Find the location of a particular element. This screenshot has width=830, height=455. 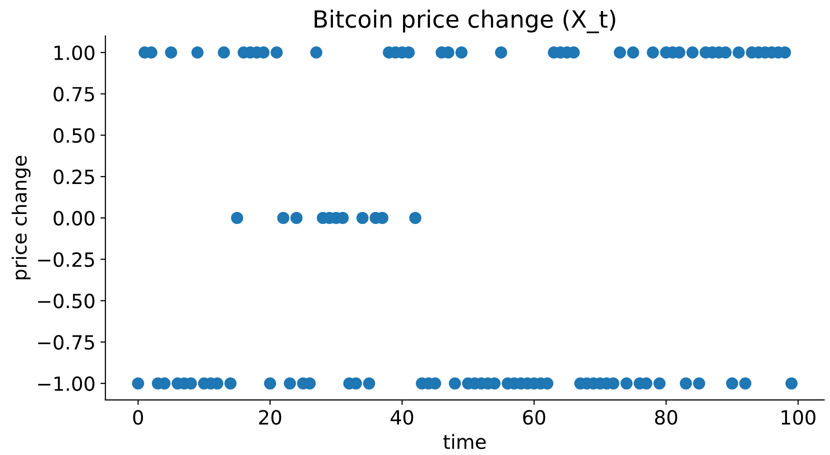

y-tick-label: −0.75 is located at coordinates (66, 342).